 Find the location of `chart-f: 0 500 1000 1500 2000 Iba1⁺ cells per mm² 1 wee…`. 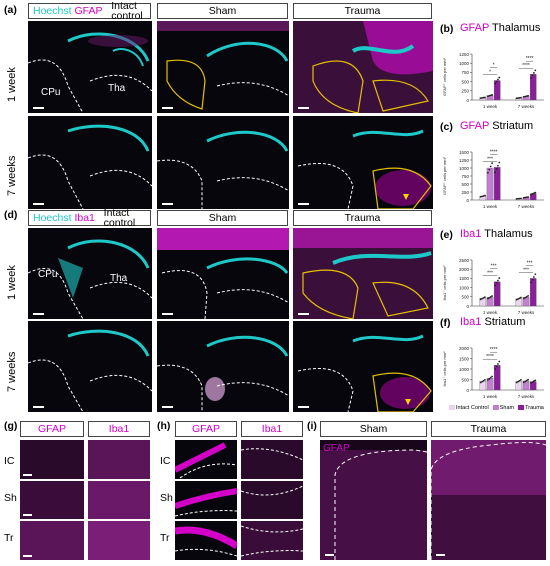

chart-f: 0 500 1000 1500 2000 Iba1⁺ cells per mm² 1 wee… is located at coordinates (494, 367).